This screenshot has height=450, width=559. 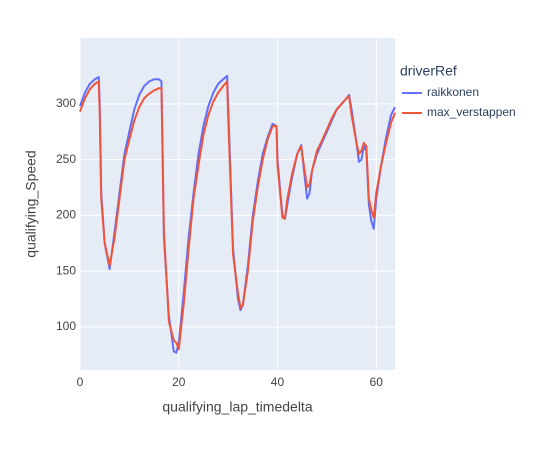 What do you see at coordinates (459, 102) in the screenshot?
I see `legend: raikkonen max_verstappen` at bounding box center [459, 102].